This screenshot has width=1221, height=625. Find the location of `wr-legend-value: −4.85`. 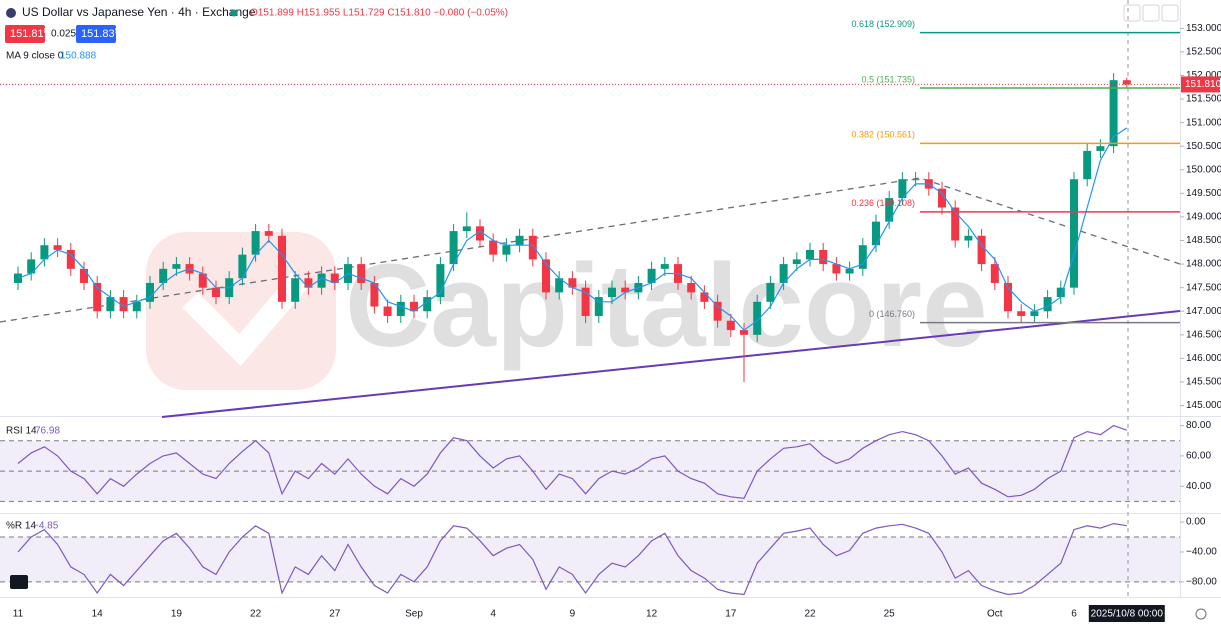

wr-legend-value: −4.85 is located at coordinates (46, 526).